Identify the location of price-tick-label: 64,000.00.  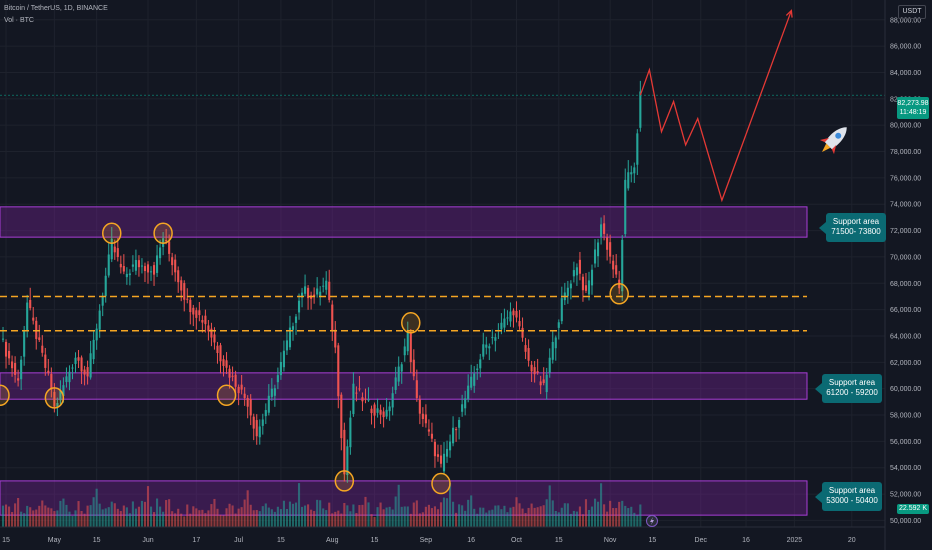
(905, 336).